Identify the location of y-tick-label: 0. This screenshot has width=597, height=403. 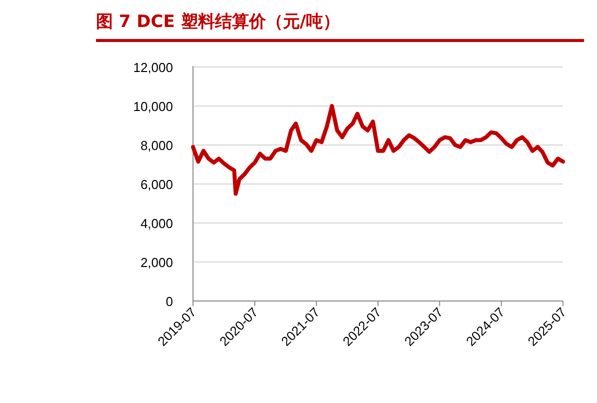
(169, 301).